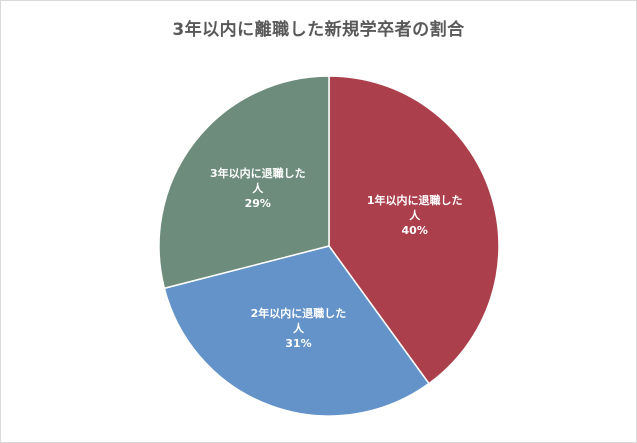 Image resolution: width=637 pixels, height=443 pixels. I want to click on pie-label-2: 2年以内に退職した, so click(299, 313).